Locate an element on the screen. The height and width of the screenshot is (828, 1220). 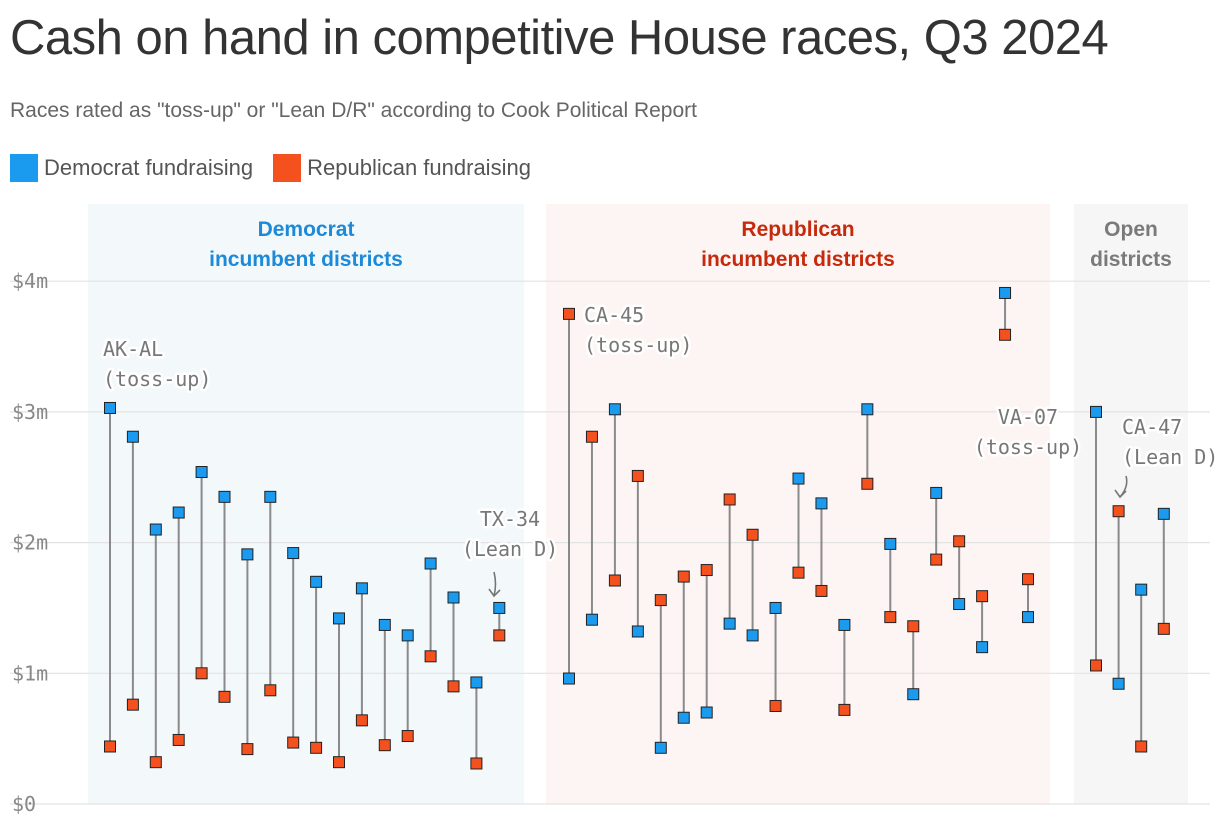
y-tick-label: $2m is located at coordinates (30, 543).